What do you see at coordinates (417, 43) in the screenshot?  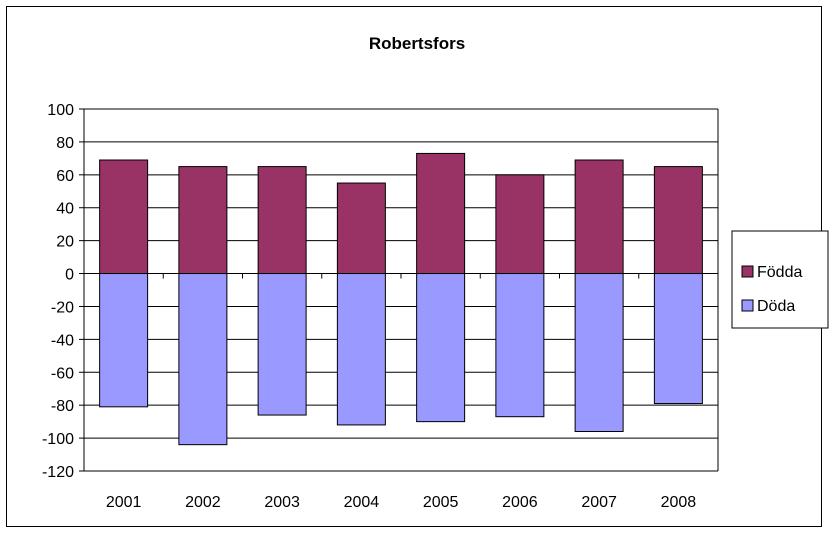 I see `chart-title: Robertsfors` at bounding box center [417, 43].